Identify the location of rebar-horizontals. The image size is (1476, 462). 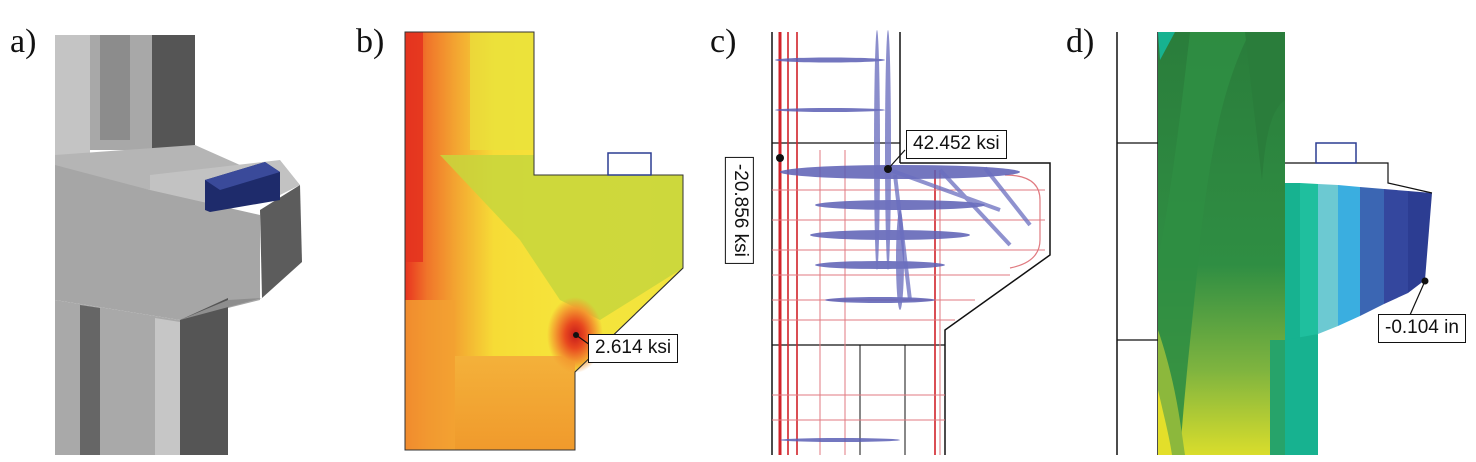
(908, 305).